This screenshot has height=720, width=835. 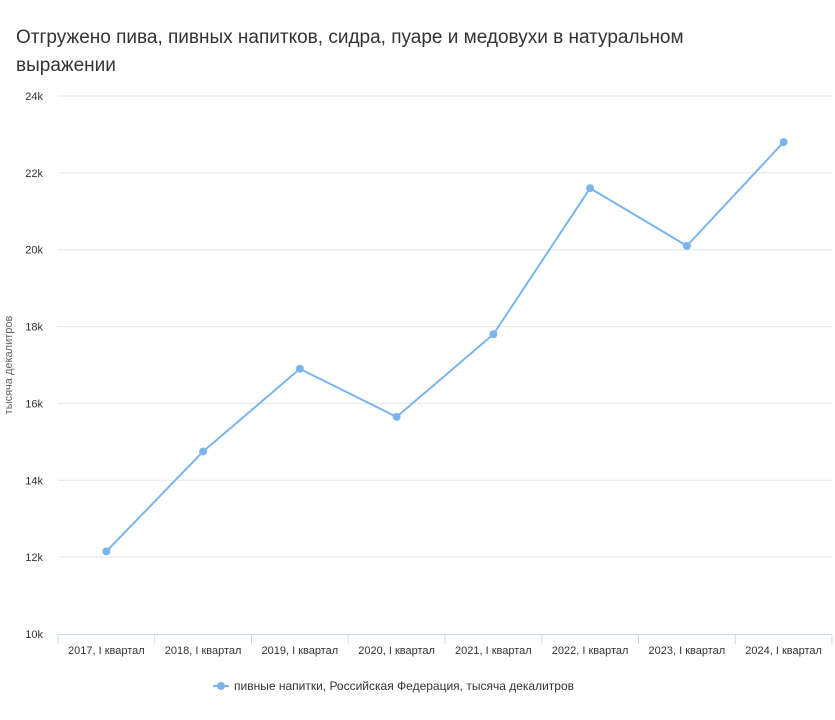 I want to click on y-tick-label: 16k, so click(x=34, y=404).